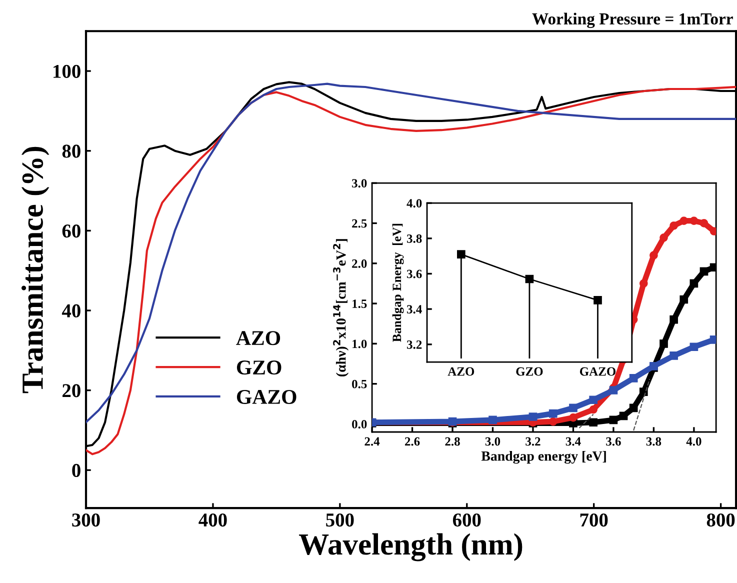 The width and height of the screenshot is (737, 583). I want to click on x-tick-label: 2.6, so click(412, 441).